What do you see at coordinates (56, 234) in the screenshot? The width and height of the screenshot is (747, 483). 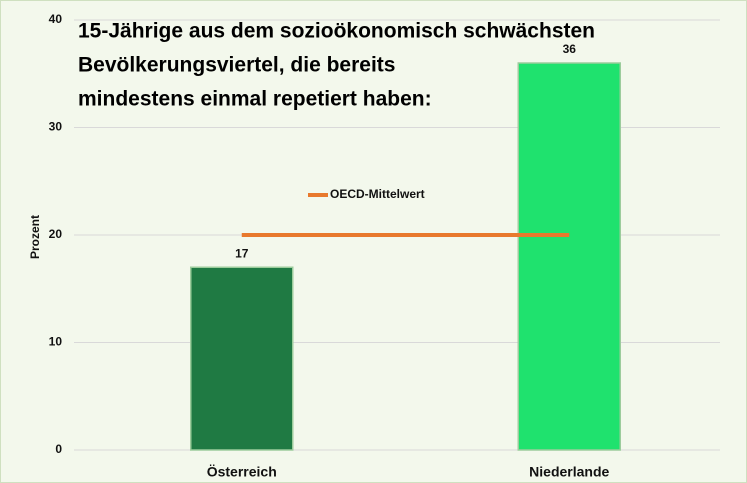 I see `y-tick-label: 20` at bounding box center [56, 234].